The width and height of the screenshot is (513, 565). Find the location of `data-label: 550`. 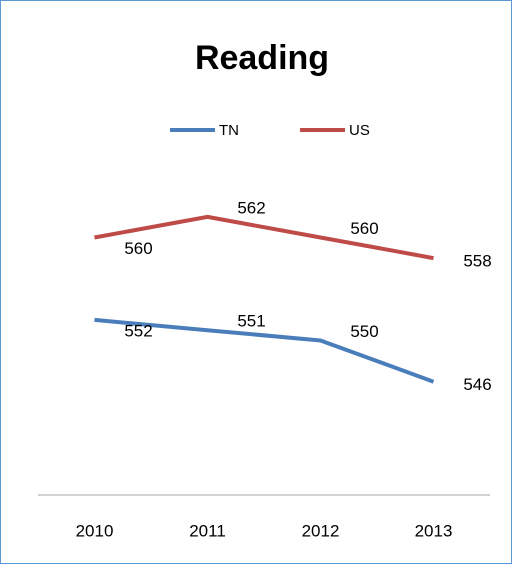

data-label: 550 is located at coordinates (364, 331).